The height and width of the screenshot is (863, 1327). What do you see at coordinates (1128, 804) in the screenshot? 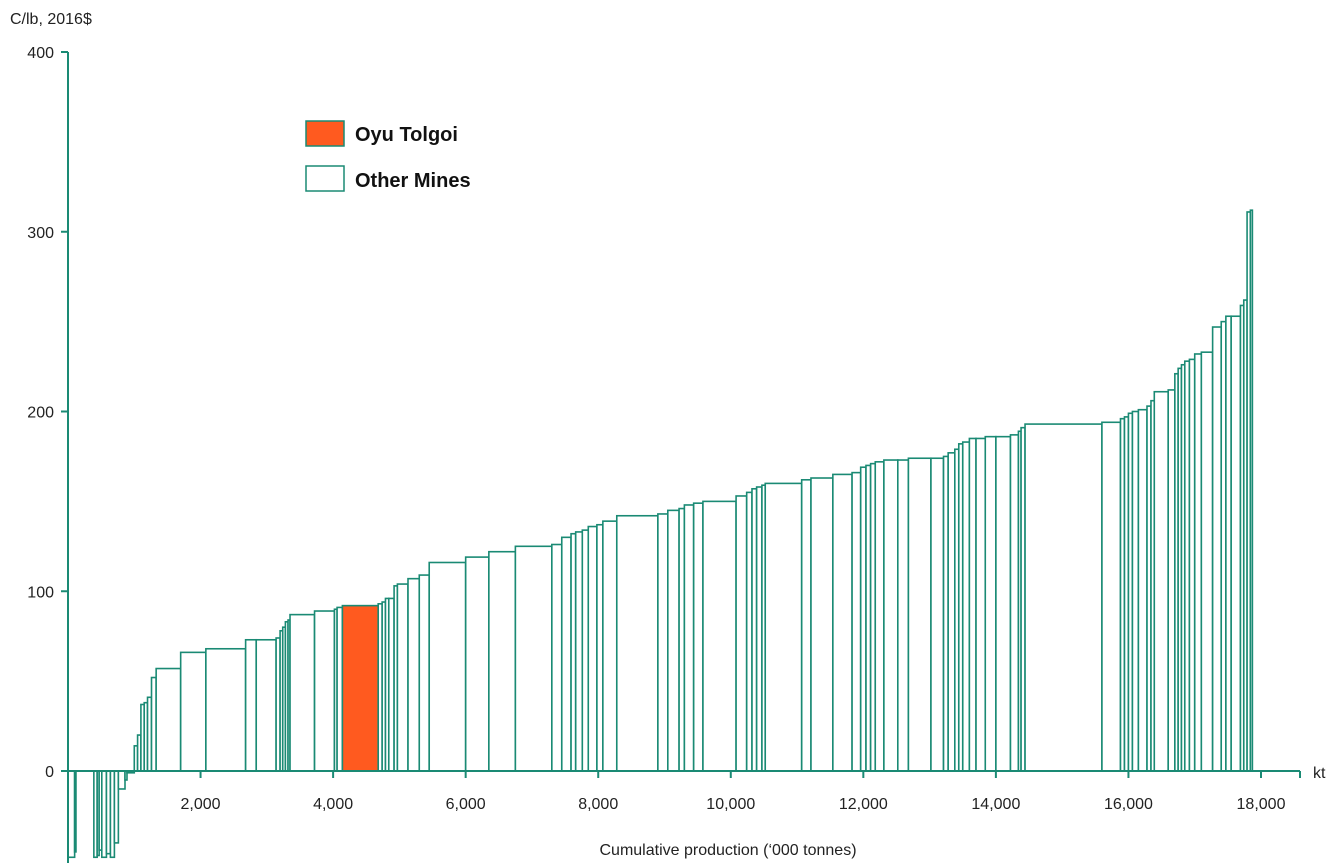
I see `x-tick-label-16000: 16,000` at bounding box center [1128, 804].